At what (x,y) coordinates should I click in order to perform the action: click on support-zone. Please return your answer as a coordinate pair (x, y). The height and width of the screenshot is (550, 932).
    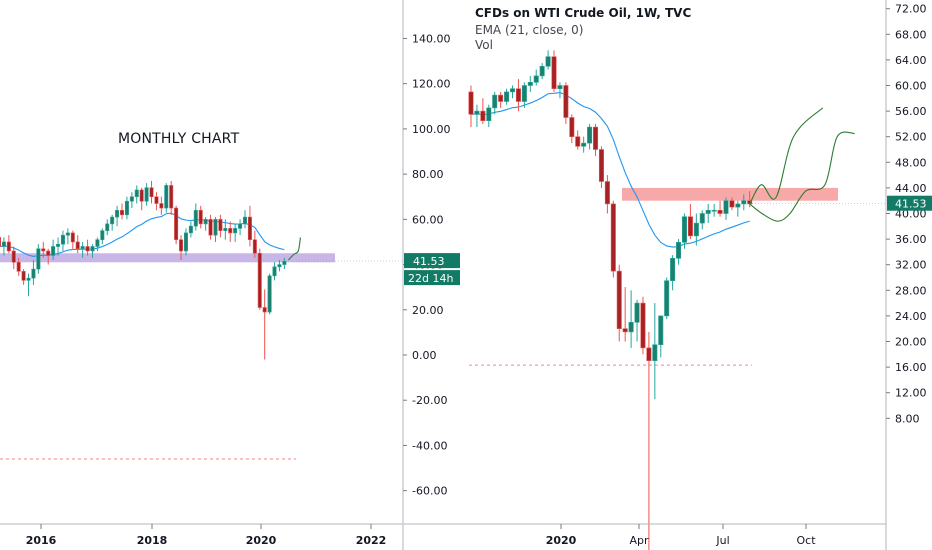
    Looking at the image, I should click on (167, 258).